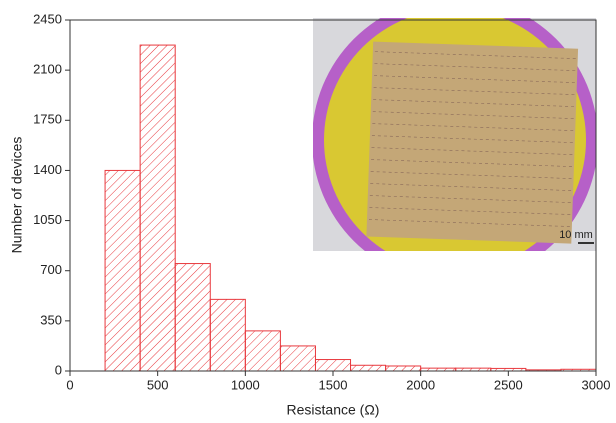 The height and width of the screenshot is (423, 616). What do you see at coordinates (17, 195) in the screenshot?
I see `y-axis-label: Number of devices` at bounding box center [17, 195].